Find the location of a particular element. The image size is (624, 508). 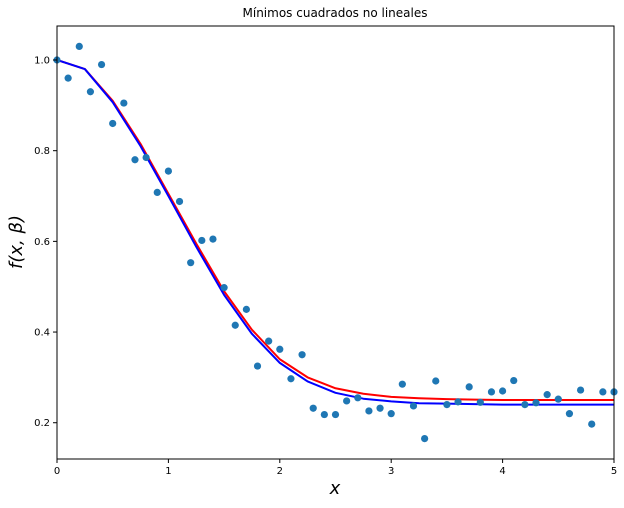

x-axis-ticks: 0 1 2 3 4 5 is located at coordinates (335, 468).